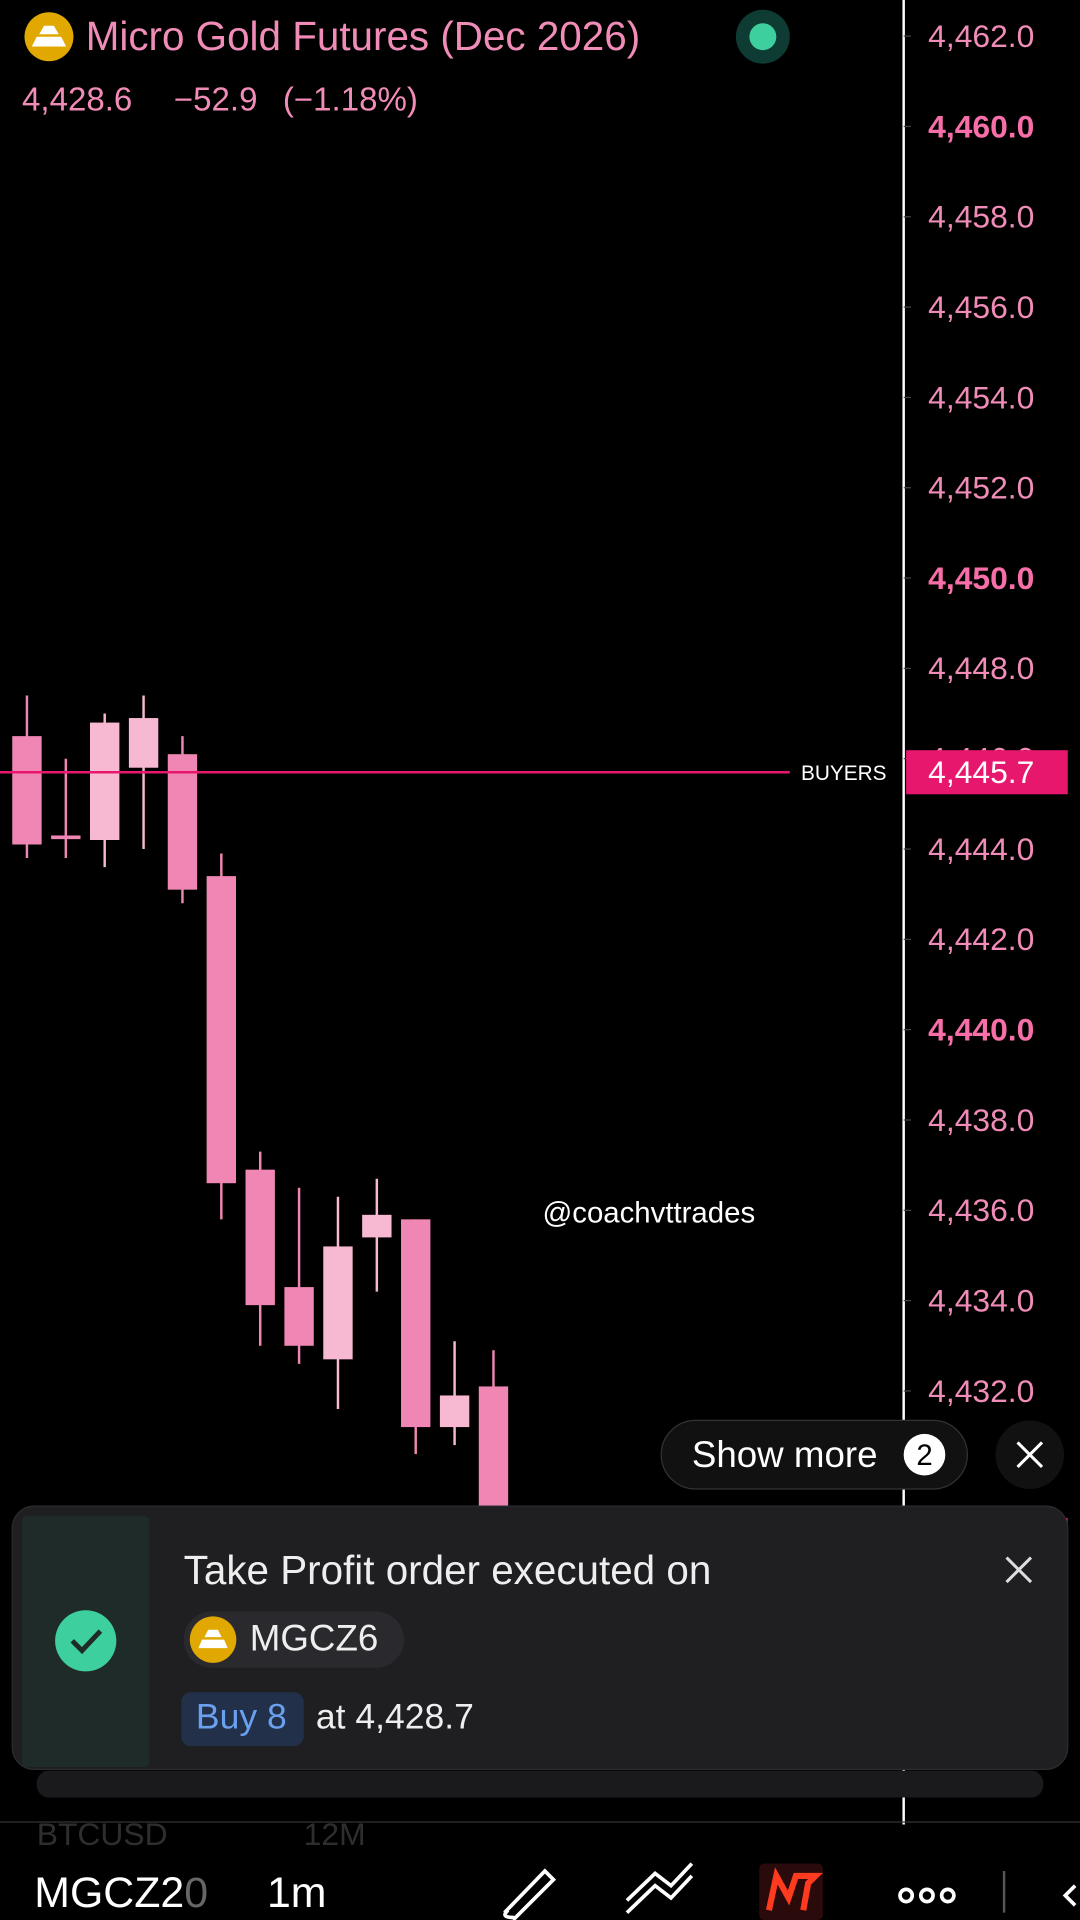 This screenshot has height=1920, width=1080. Describe the element at coordinates (981, 126) in the screenshot. I see `y-tick-label: 4,460.0` at that location.